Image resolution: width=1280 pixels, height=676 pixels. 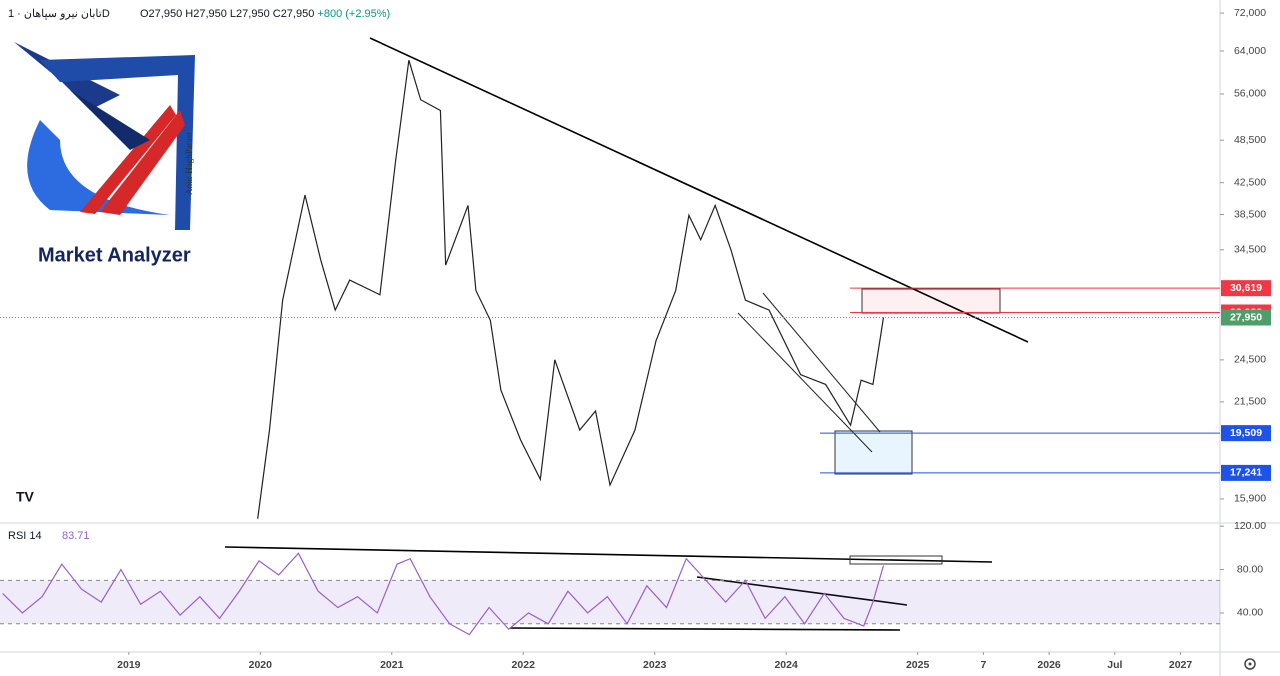 I want to click on resistance-box, so click(x=931, y=301).